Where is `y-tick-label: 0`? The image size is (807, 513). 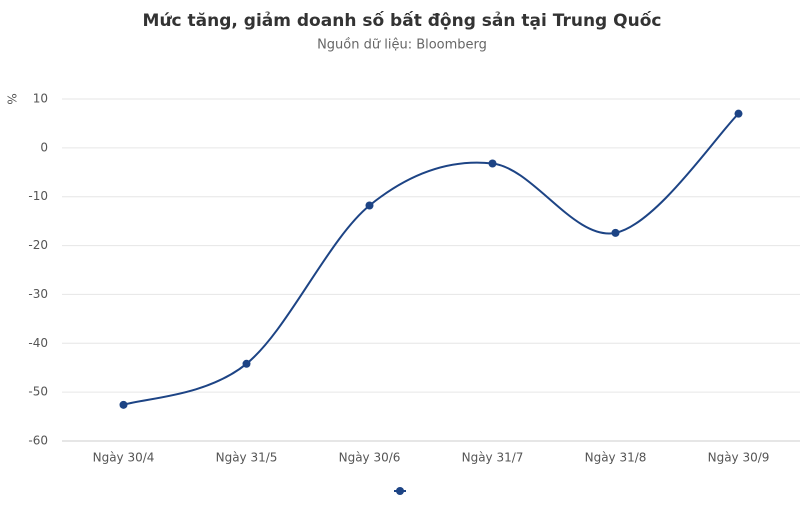 y-tick-label: 0 is located at coordinates (44, 147).